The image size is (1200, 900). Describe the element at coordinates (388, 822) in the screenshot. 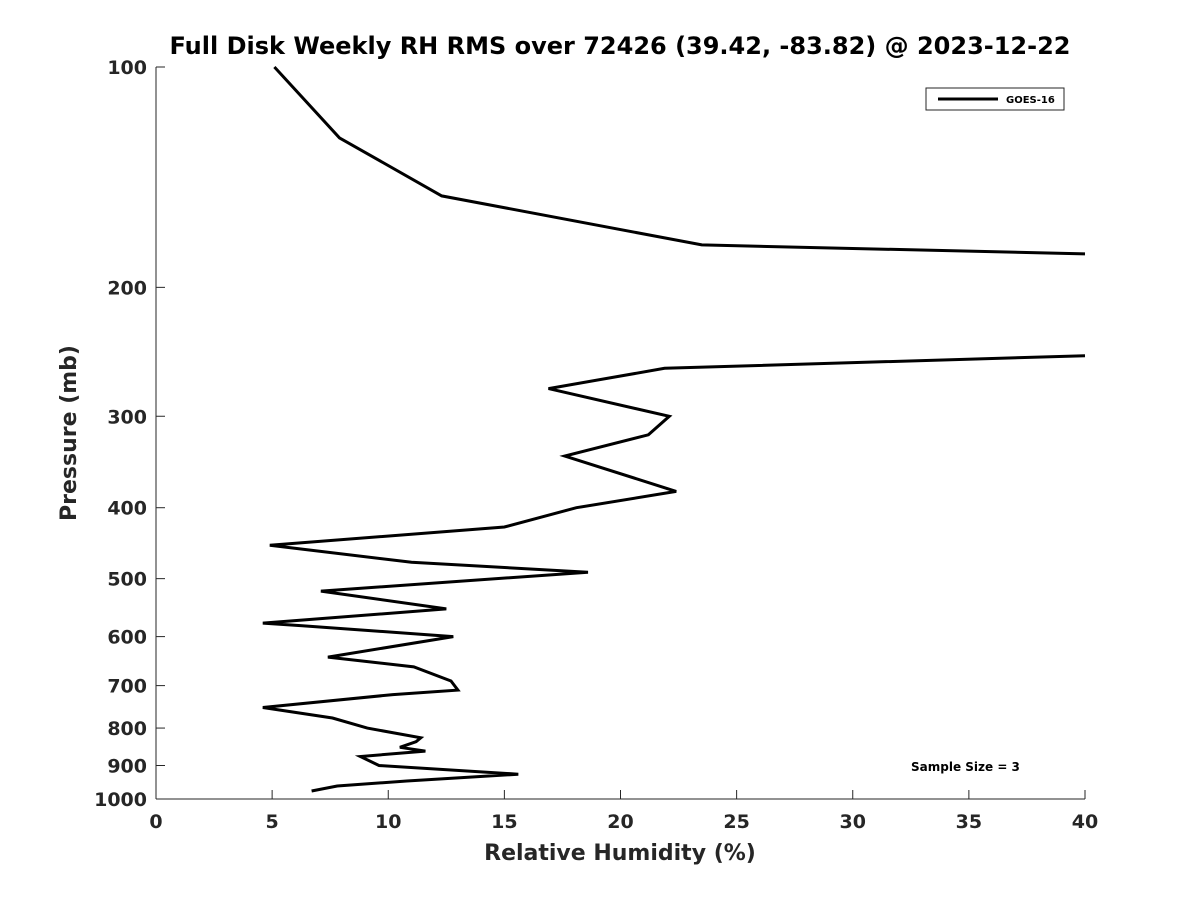

I see `x-tick-label: 10` at that location.